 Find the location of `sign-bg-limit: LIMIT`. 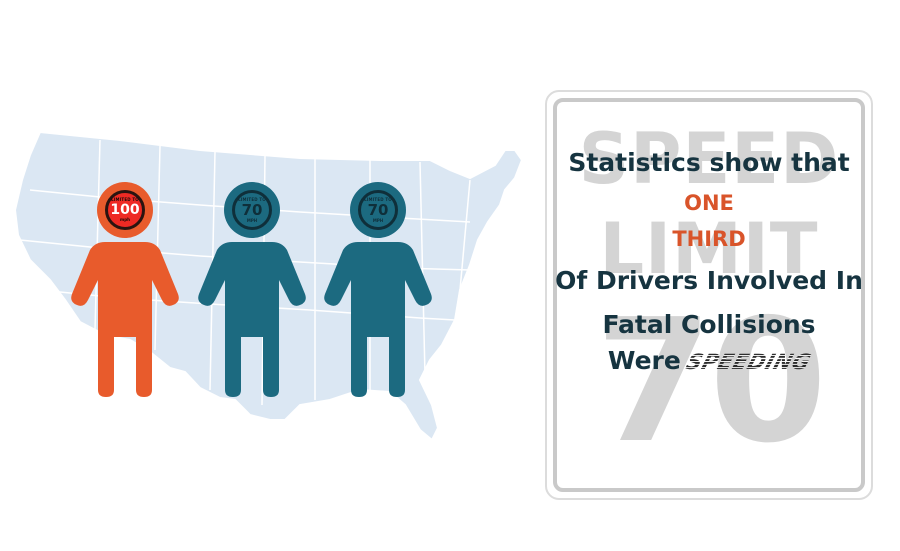

sign-bg-limit: LIMIT is located at coordinates (709, 249).